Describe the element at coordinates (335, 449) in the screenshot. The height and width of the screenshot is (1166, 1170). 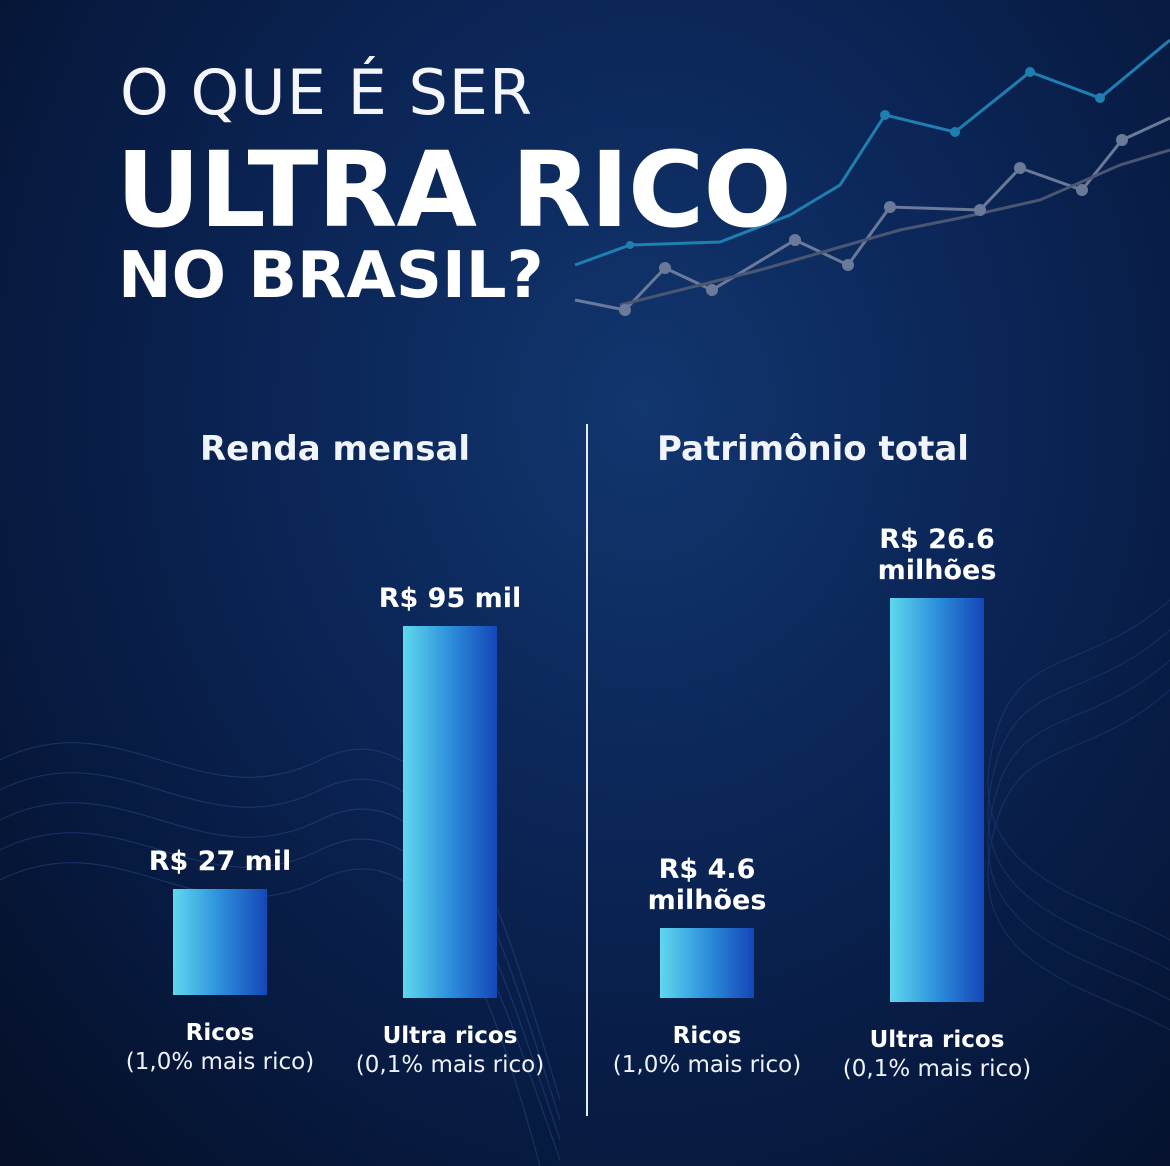
I see `chart-title: Renda mensal` at that location.